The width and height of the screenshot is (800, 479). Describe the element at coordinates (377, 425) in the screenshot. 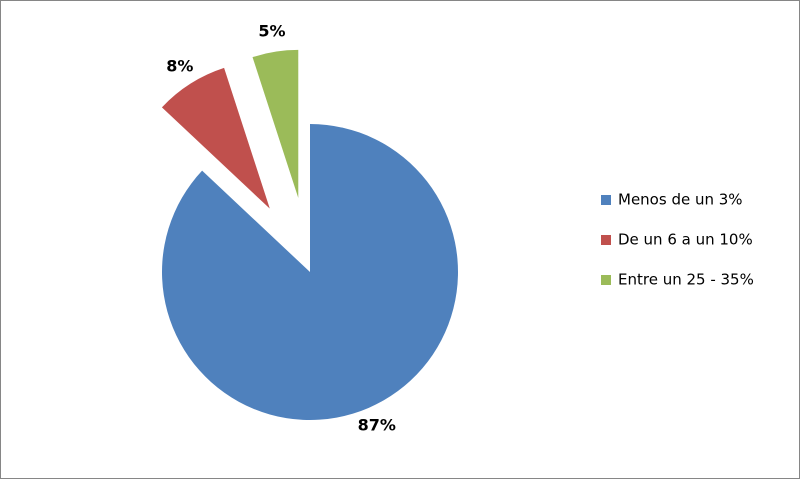

I see `data-label: 87%` at that location.